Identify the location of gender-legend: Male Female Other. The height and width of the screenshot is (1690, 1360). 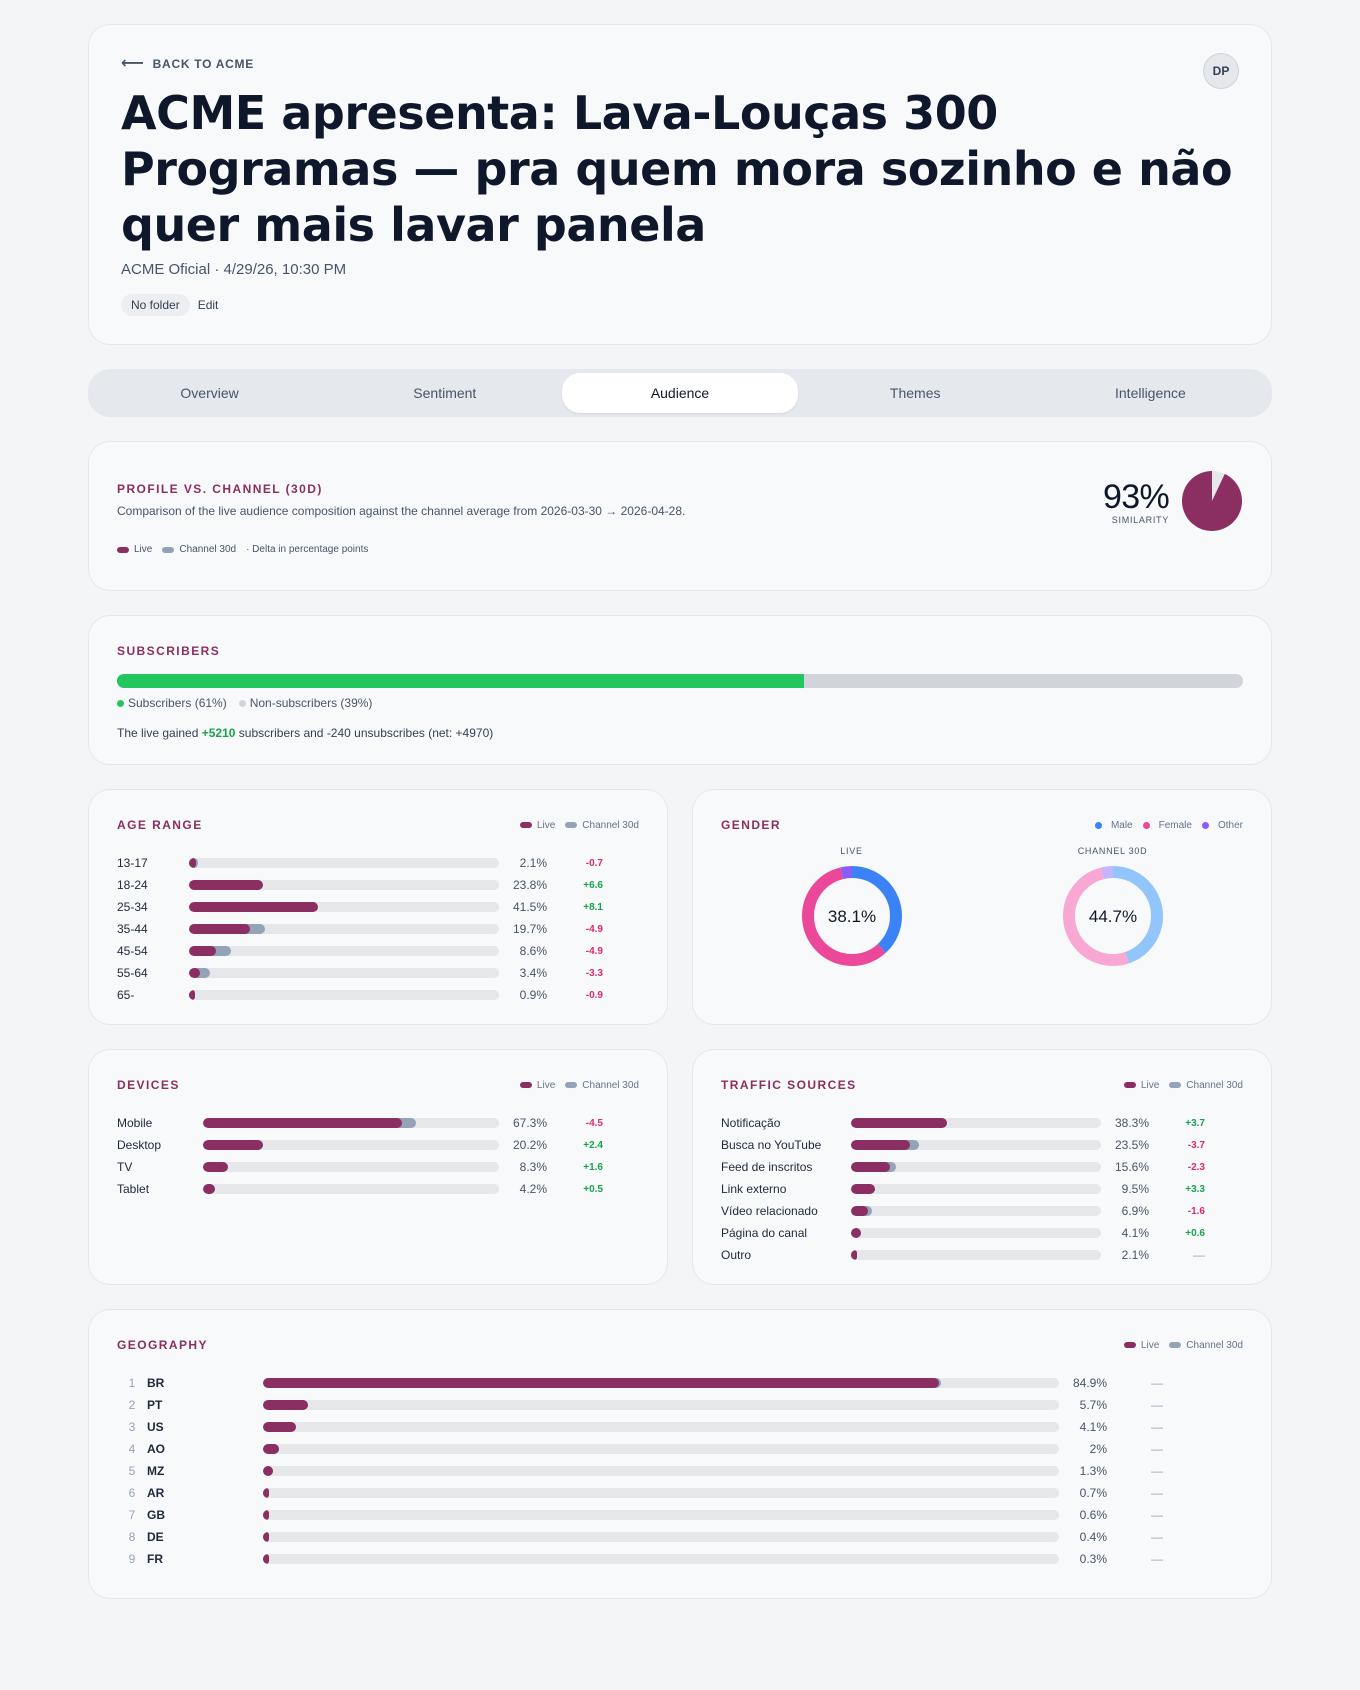
(1168, 825).